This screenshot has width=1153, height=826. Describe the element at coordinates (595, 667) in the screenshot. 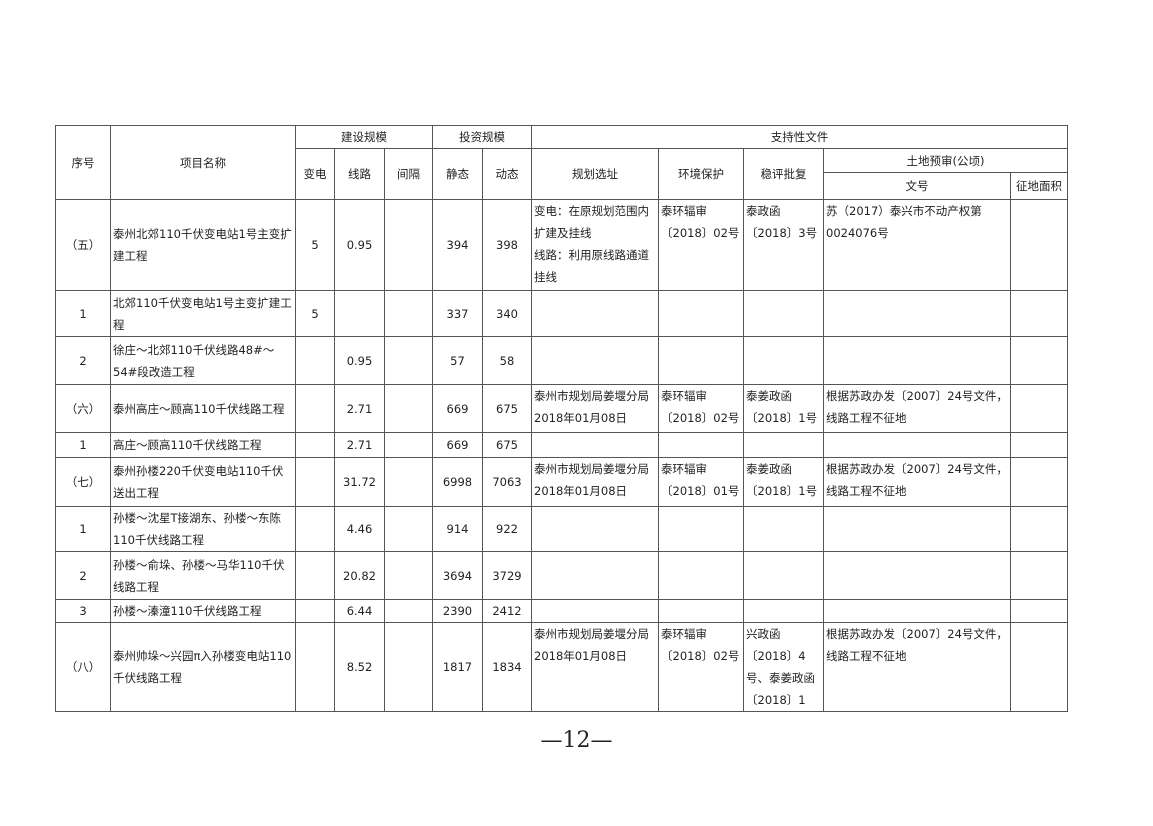

I see `table-cell: 泰州市规划局姜堰分局2018年01月08日` at that location.